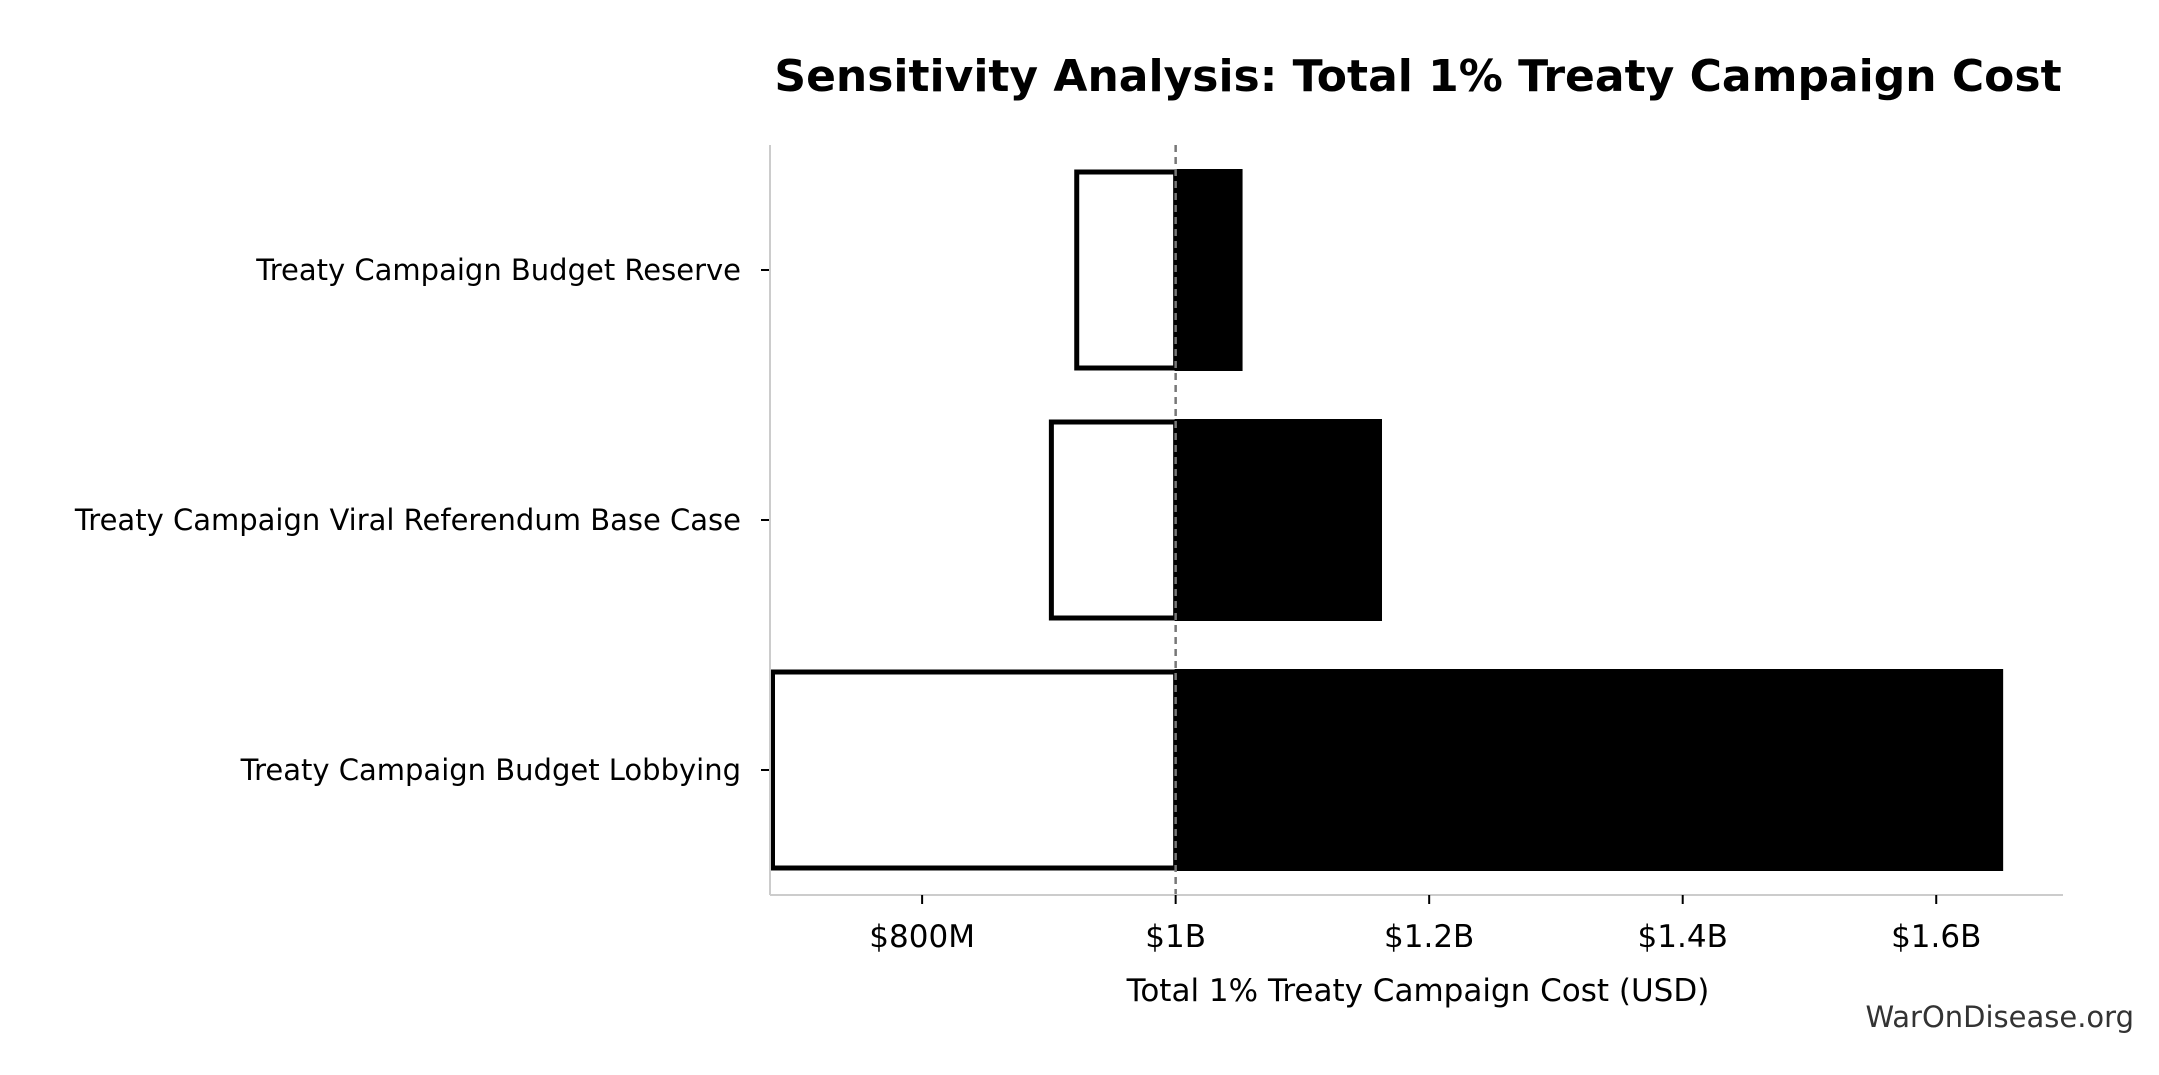 The height and width of the screenshot is (1075, 2159). What do you see at coordinates (1418, 991) in the screenshot?
I see `x-axis-label: Total 1% Treaty Campaign Cost (USD)` at bounding box center [1418, 991].